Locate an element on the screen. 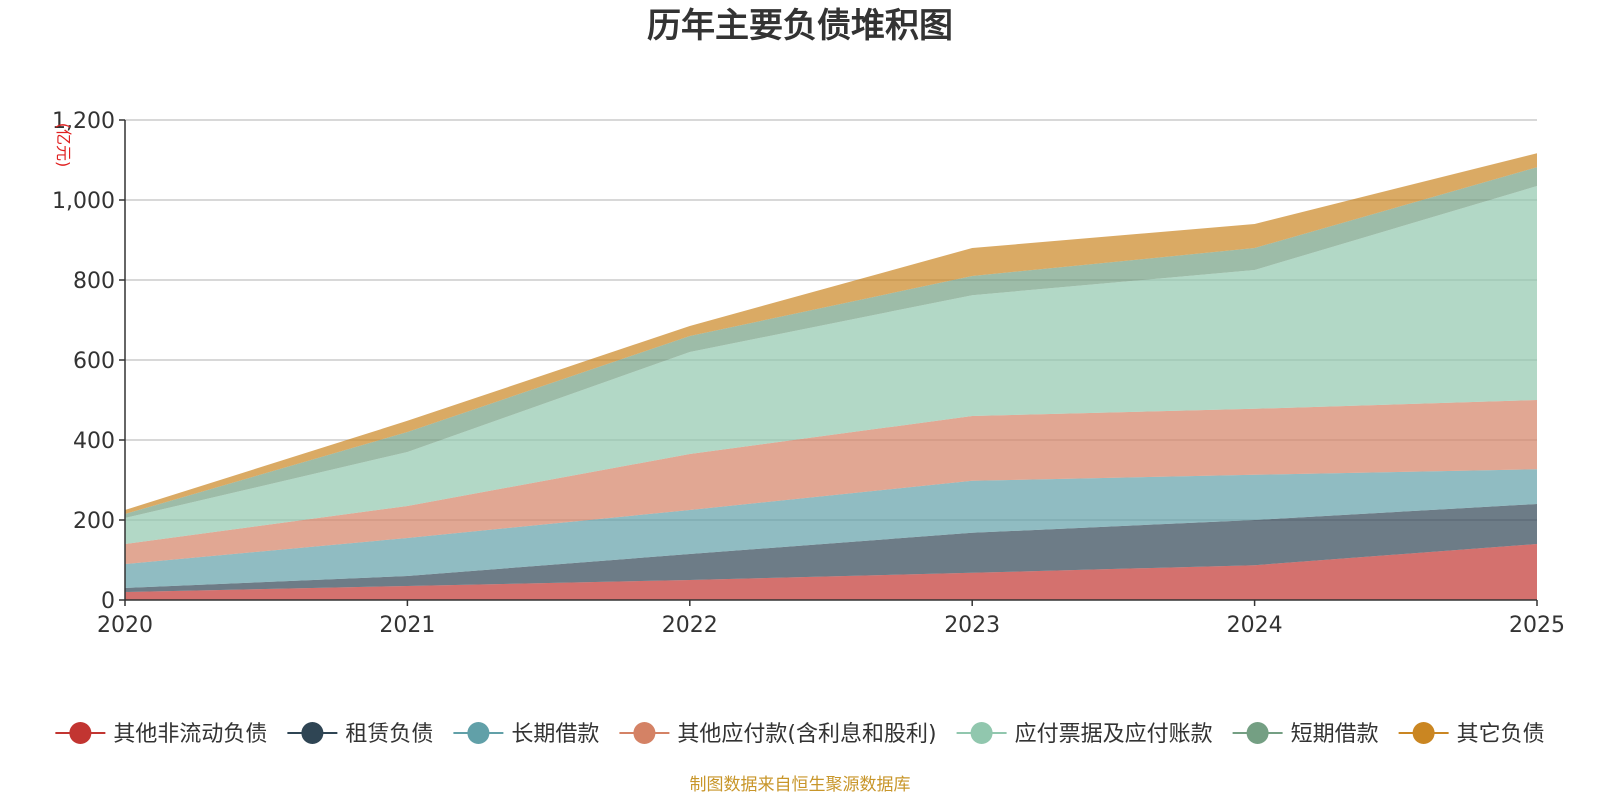 This screenshot has width=1600, height=800. legend-label: 其他应付款(含利息和股利) is located at coordinates (806, 734).